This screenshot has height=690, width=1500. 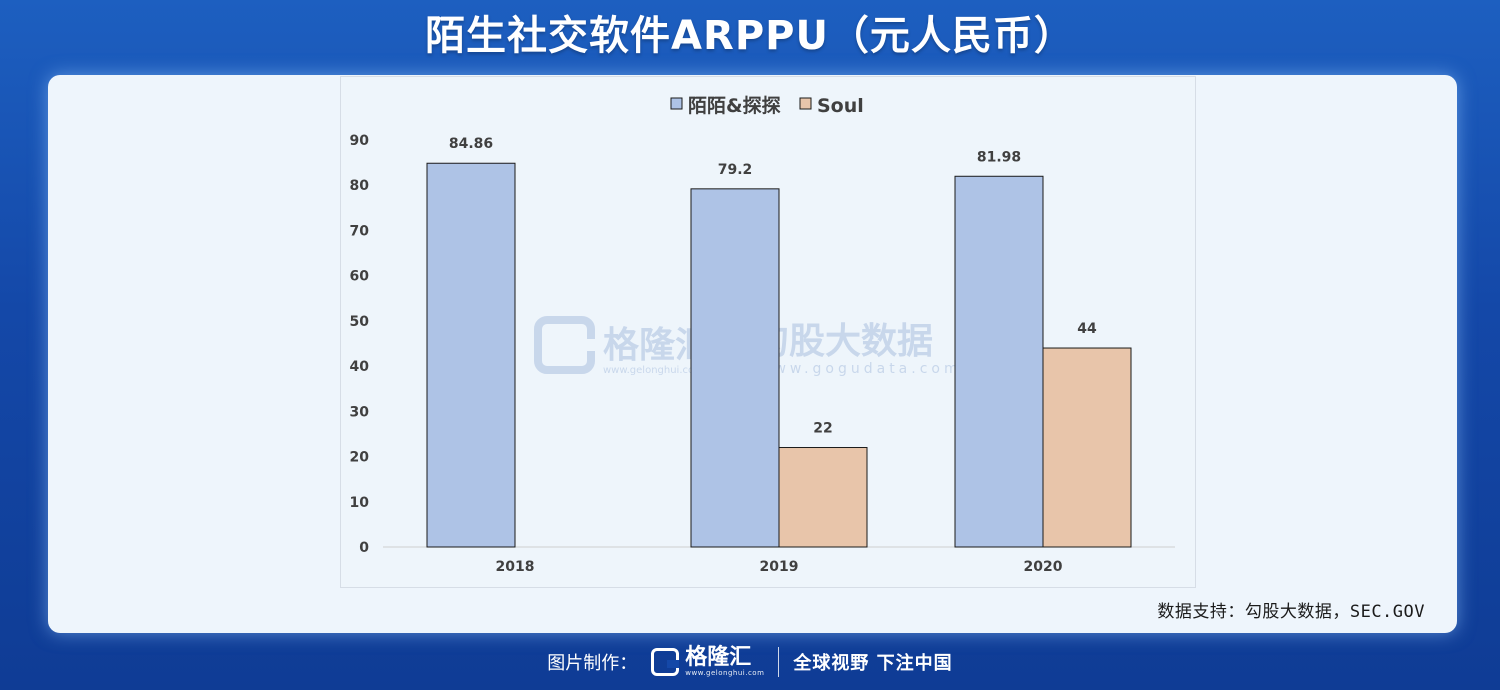 What do you see at coordinates (999, 157) in the screenshot?
I see `data-label: 81.98` at bounding box center [999, 157].